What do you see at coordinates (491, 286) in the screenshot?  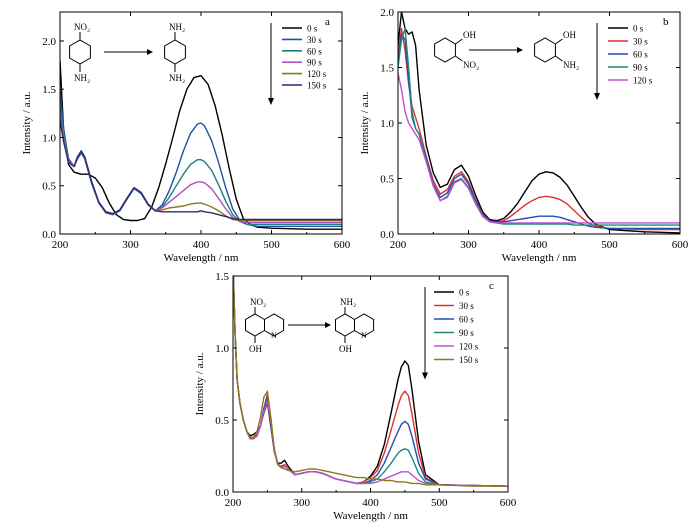 I see `panel-label: c` at bounding box center [491, 286].